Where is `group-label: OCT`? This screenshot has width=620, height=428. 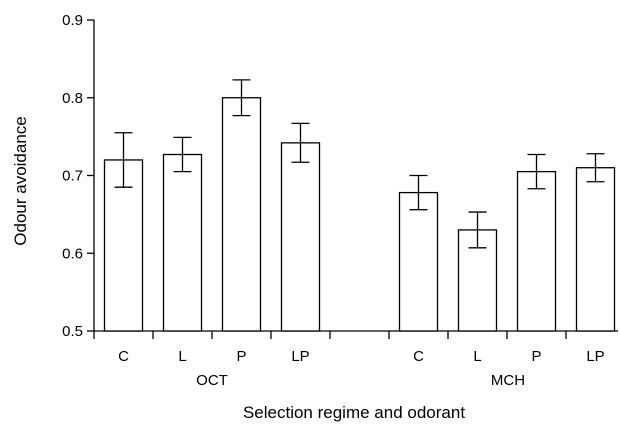 group-label: OCT is located at coordinates (212, 380).